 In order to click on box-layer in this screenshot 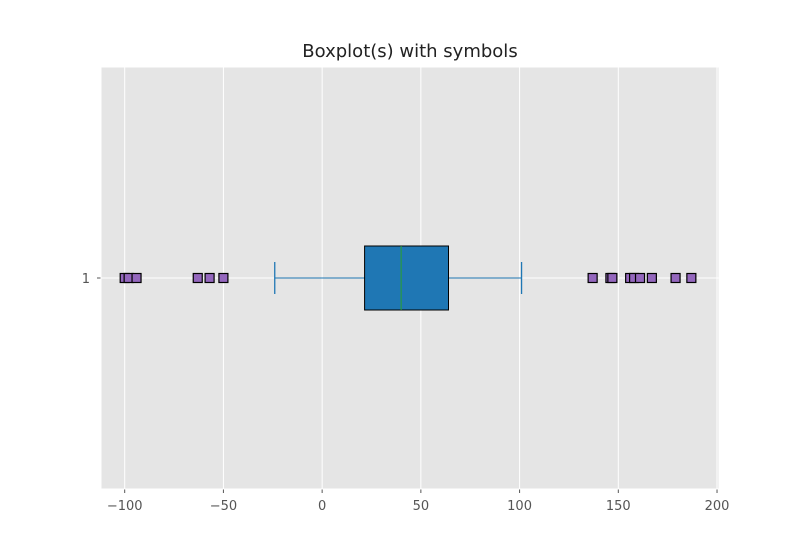, I will do `click(398, 278)`.